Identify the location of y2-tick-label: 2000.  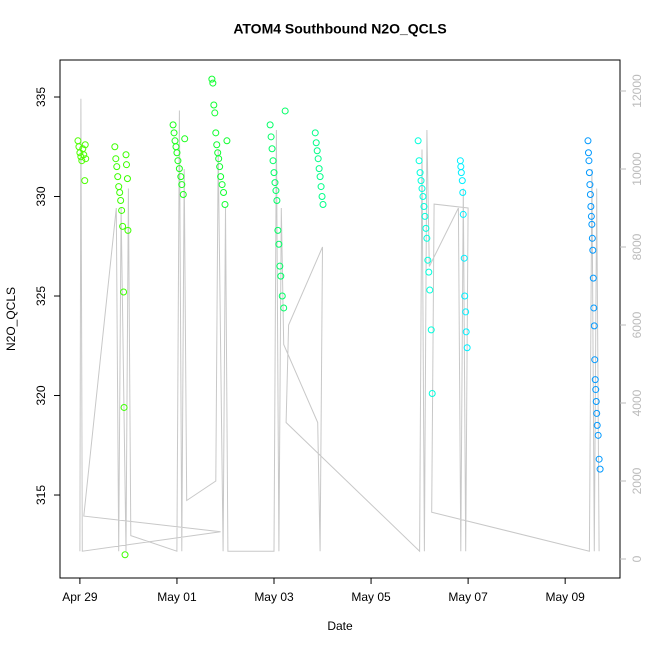
(637, 480).